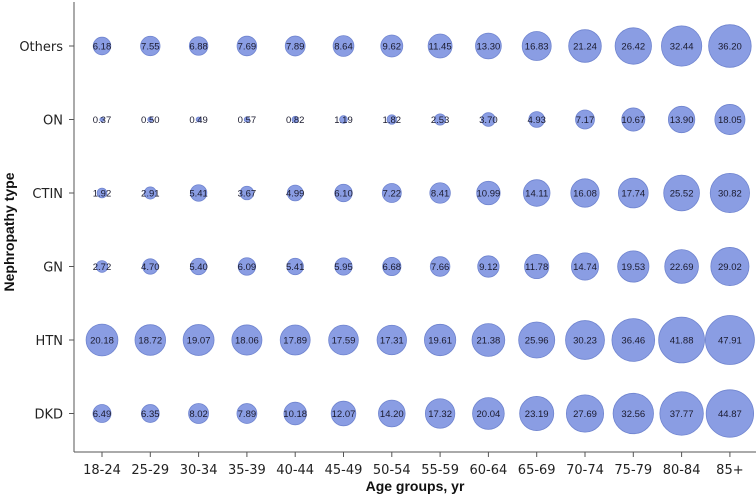 The image size is (756, 497). I want to click on bubble-value-label: 0.50, so click(150, 120).